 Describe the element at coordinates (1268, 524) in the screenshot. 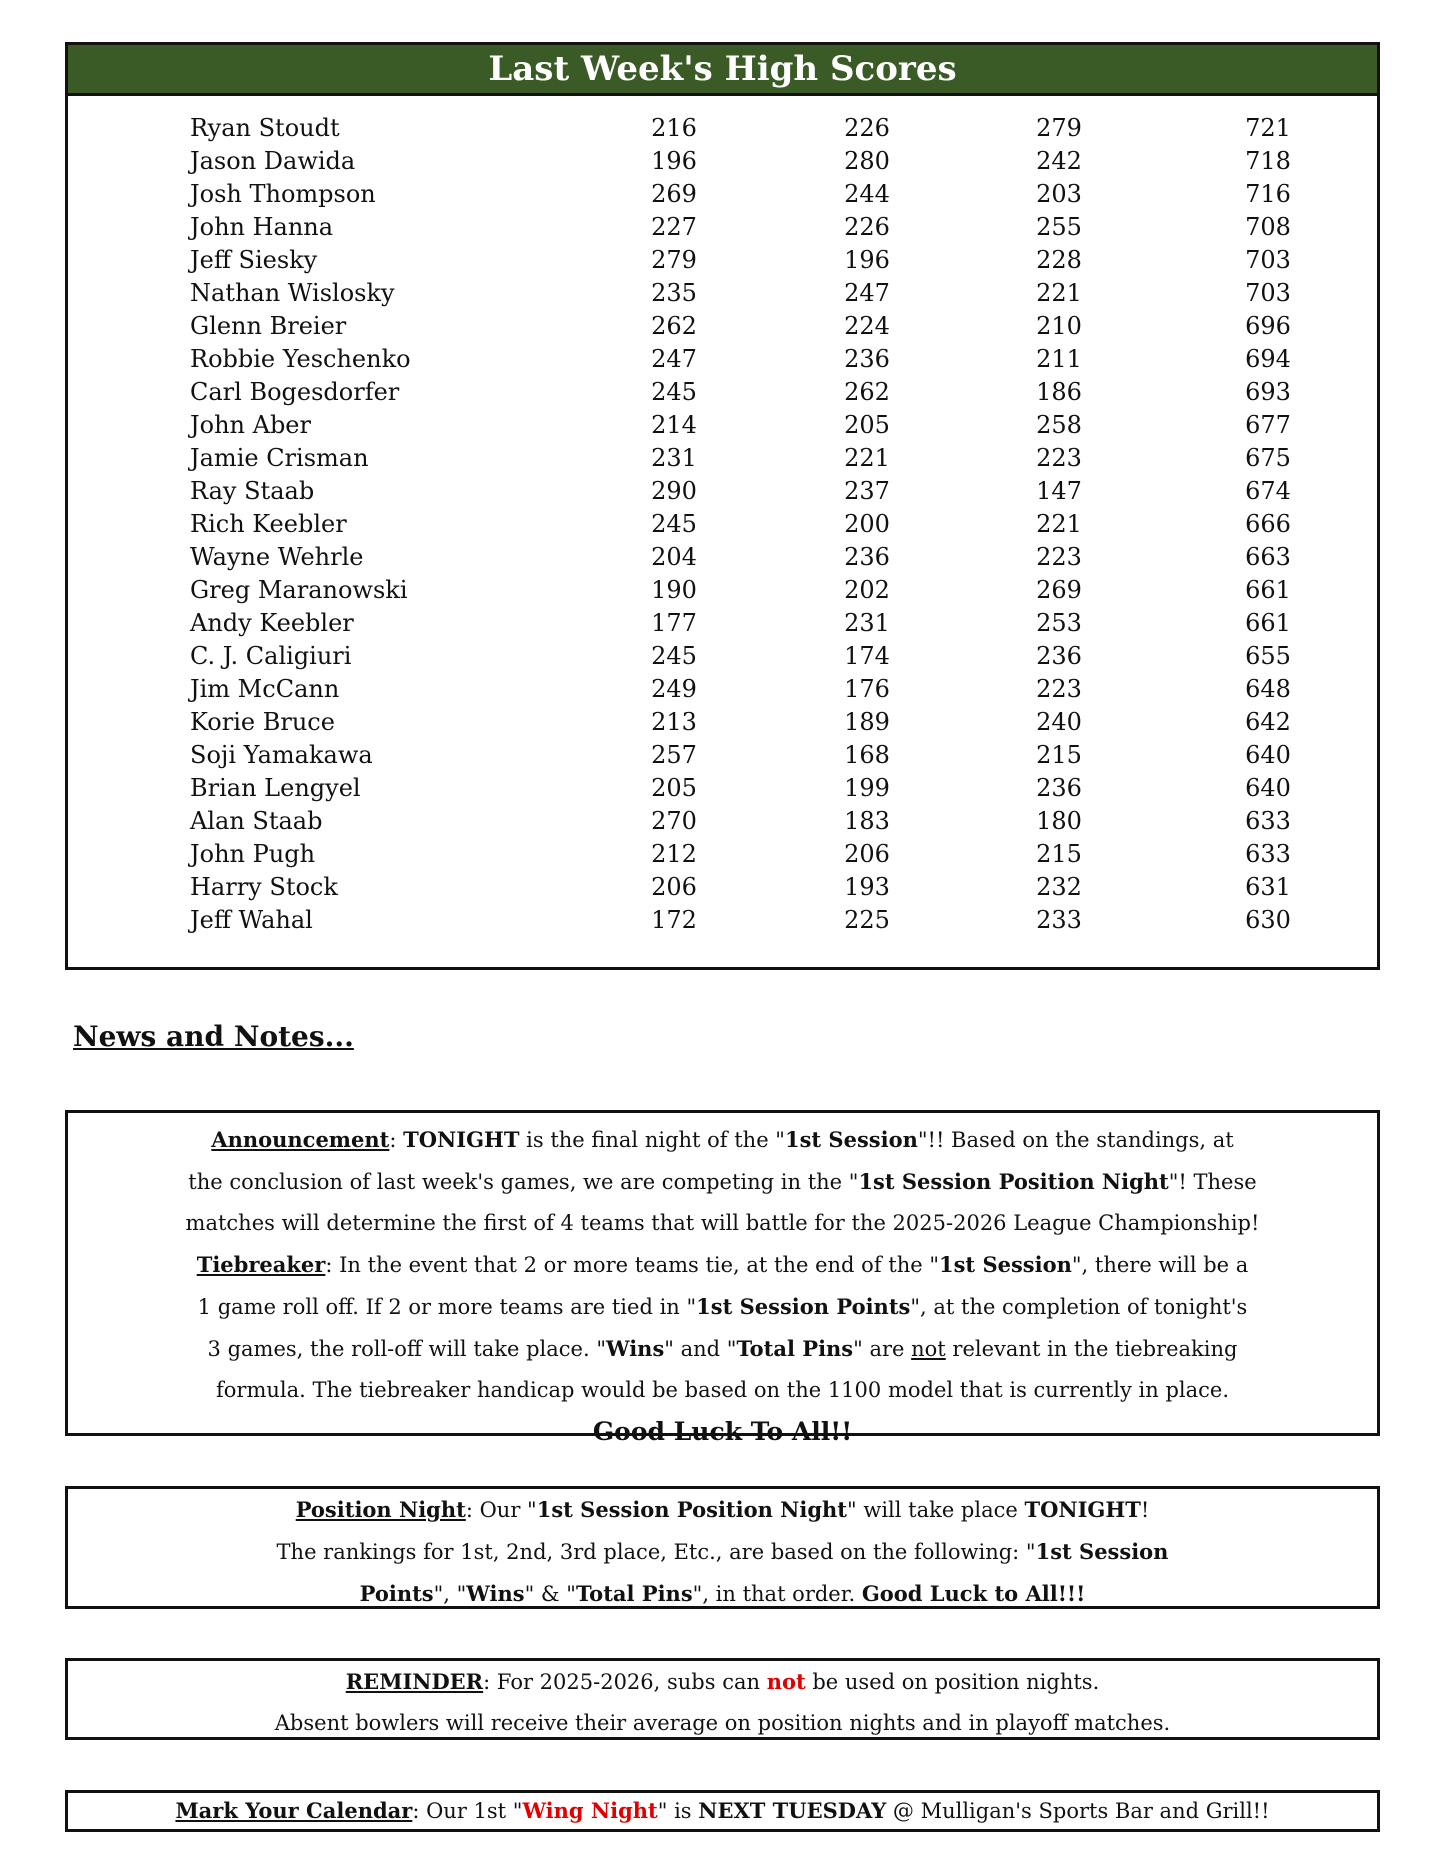

I see `series-total: 666` at that location.